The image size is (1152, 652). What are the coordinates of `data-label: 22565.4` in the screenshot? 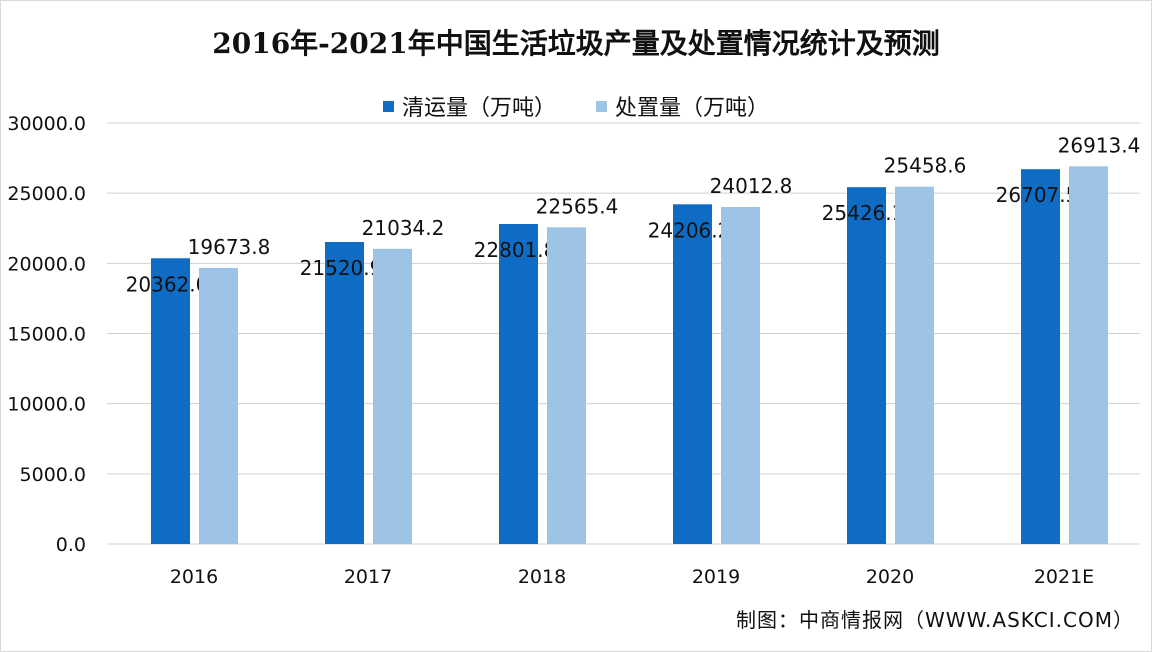 It's located at (577, 206).